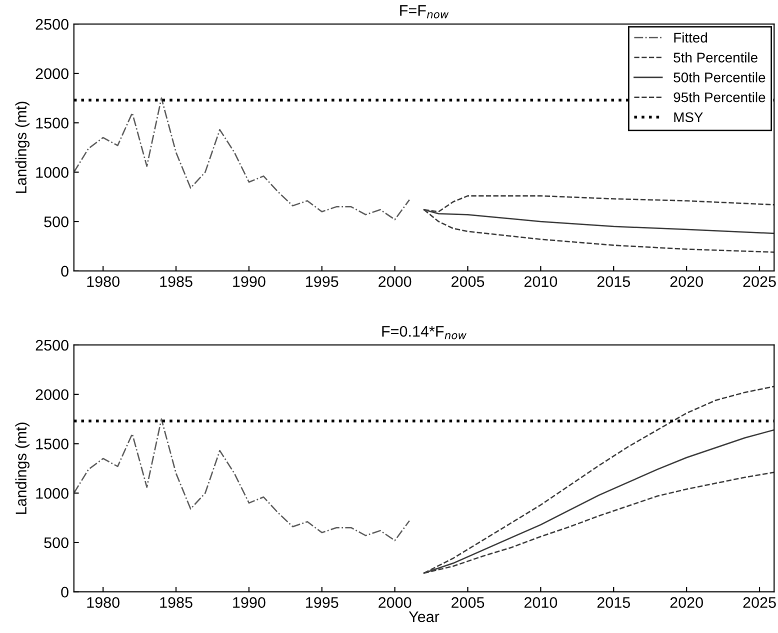 The height and width of the screenshot is (633, 778). I want to click on legend-label: 95th Percentile, so click(720, 97).